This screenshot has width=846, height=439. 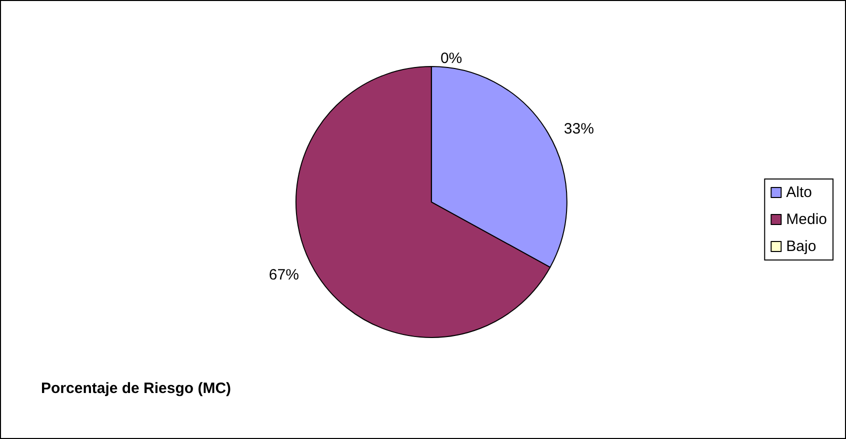 I want to click on data-label: 67%, so click(x=283, y=275).